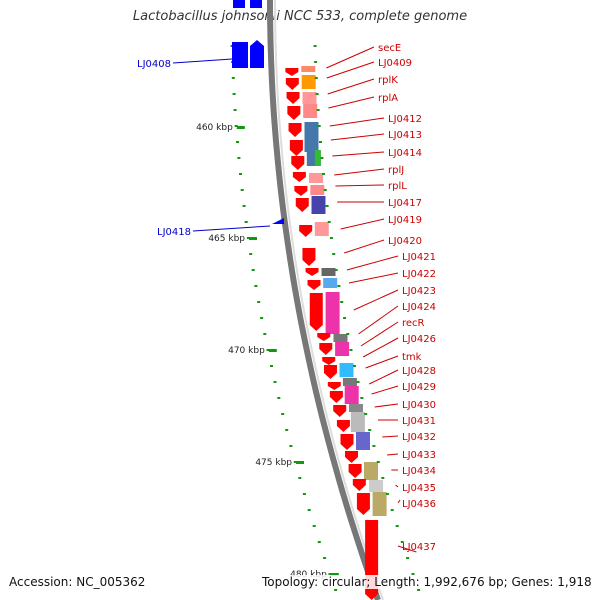 The height and width of the screenshot is (600, 600). I want to click on kbp-label: 465 kbp, so click(226, 239).